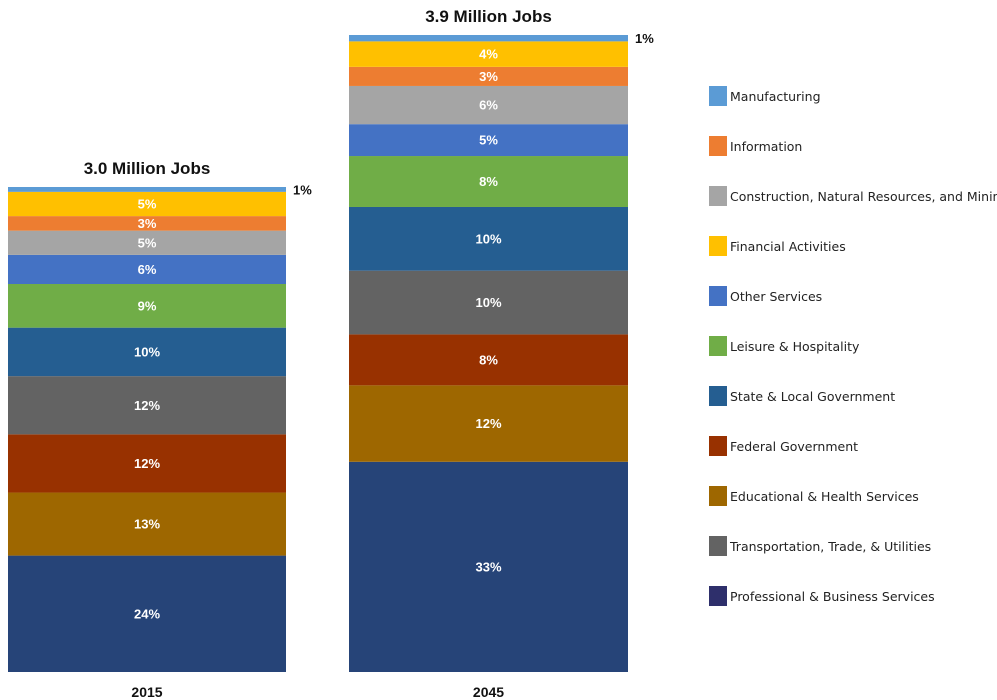 This screenshot has height=700, width=997. I want to click on legend-item-federal-government: Federal Government, so click(783, 446).